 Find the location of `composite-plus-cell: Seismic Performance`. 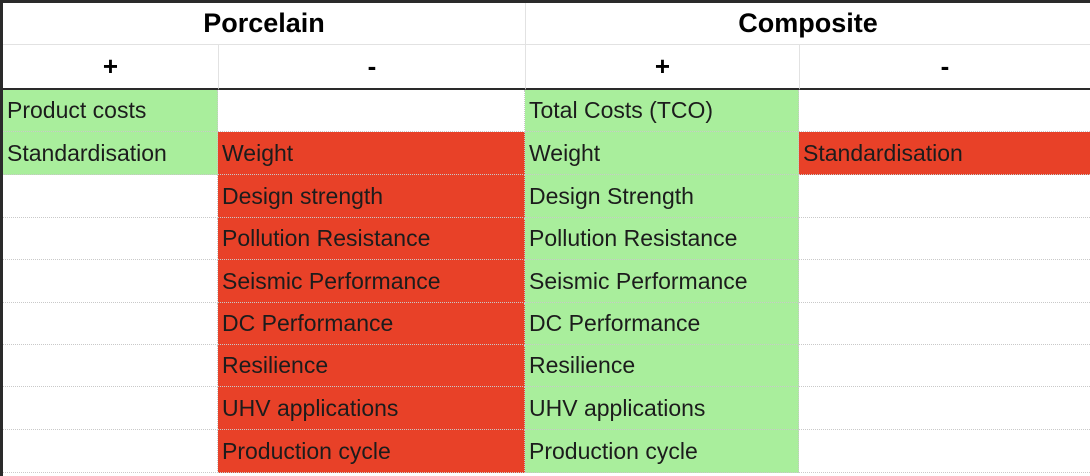

composite-plus-cell: Seismic Performance is located at coordinates (662, 281).